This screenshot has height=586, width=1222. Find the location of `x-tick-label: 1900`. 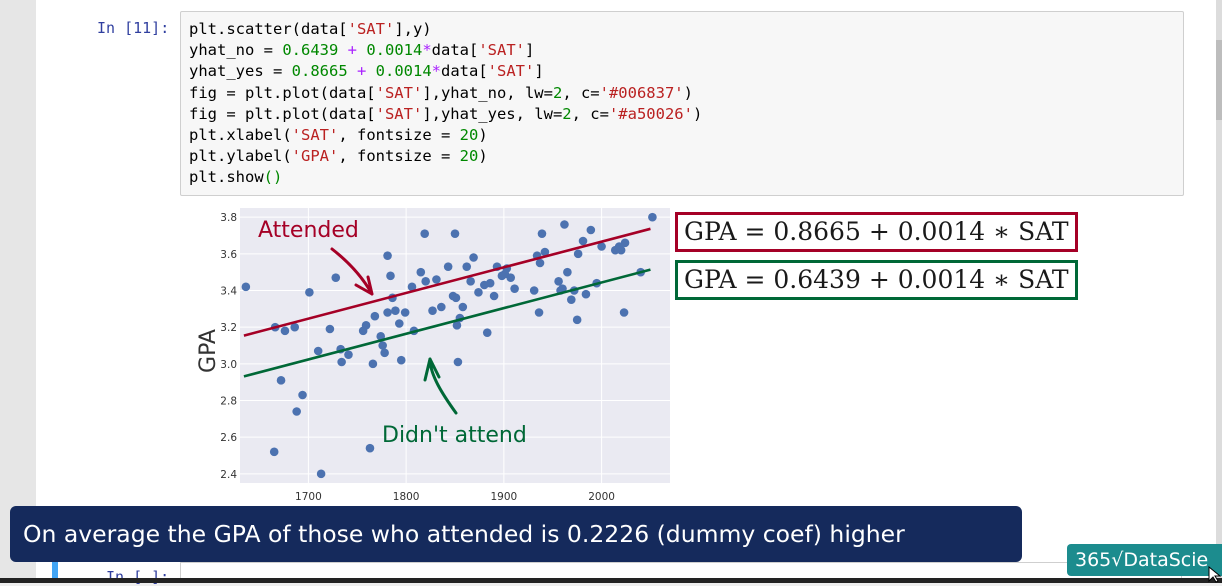

x-tick-label: 1900 is located at coordinates (503, 497).